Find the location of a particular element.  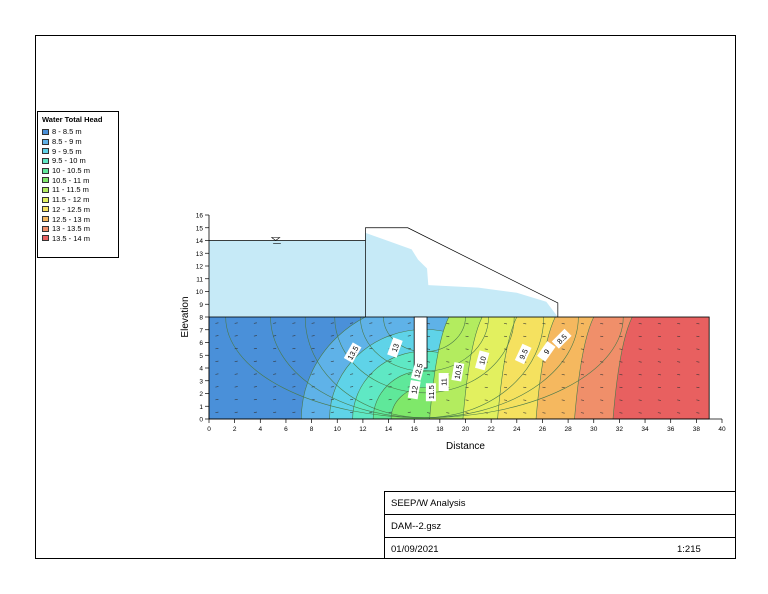

head-band is located at coordinates (661, 368).